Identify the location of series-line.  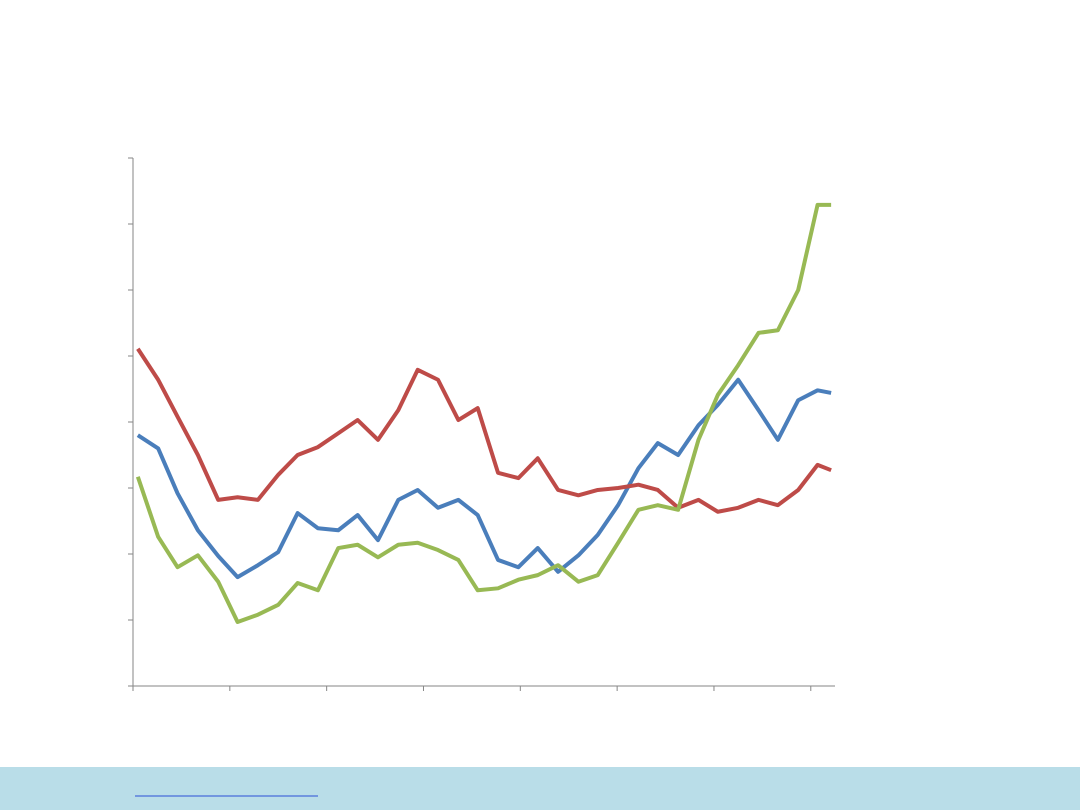
(484, 430).